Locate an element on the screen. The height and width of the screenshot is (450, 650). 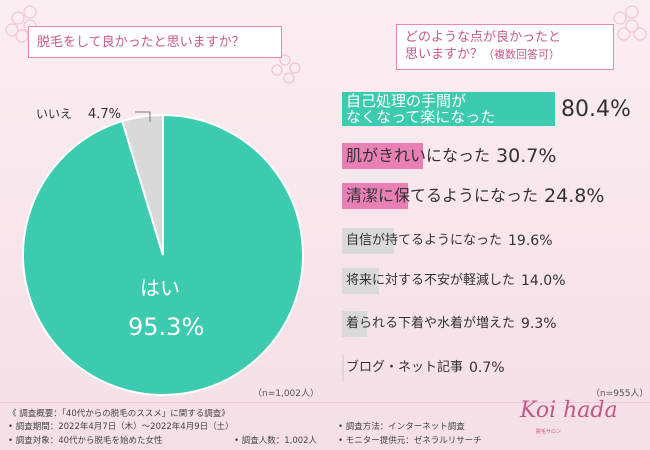
footer-period: • 調査期間：2022年4月7日（木）～2022年4月9日（土） is located at coordinates (121, 427).